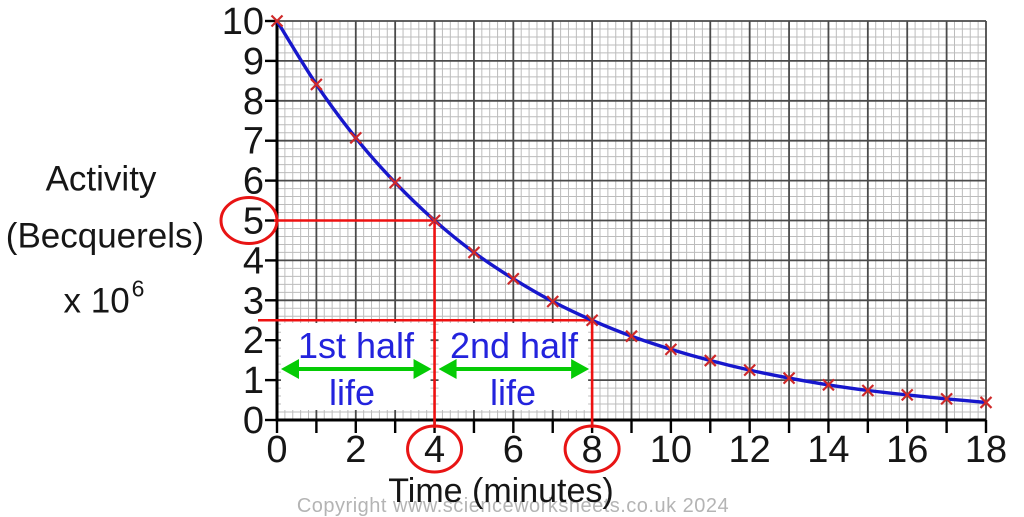 The height and width of the screenshot is (517, 1024). Describe the element at coordinates (253, 301) in the screenshot. I see `y-tick-label: 3` at that location.